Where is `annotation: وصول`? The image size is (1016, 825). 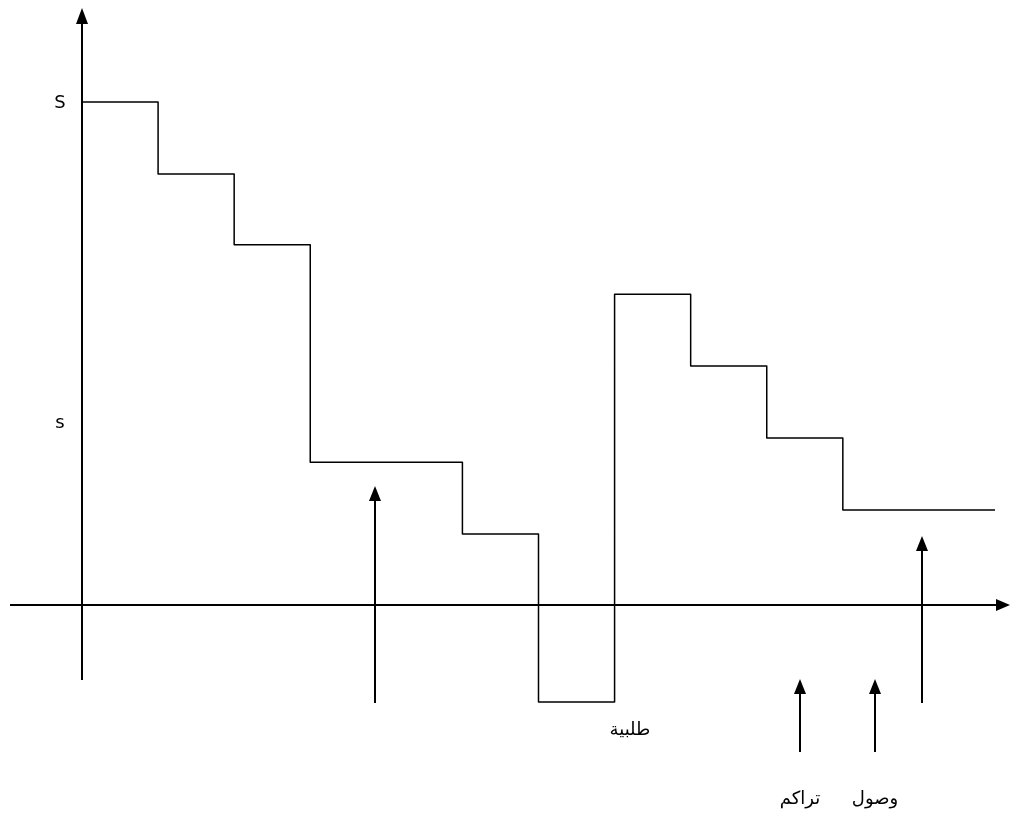 annotation: وصول is located at coordinates (875, 797).